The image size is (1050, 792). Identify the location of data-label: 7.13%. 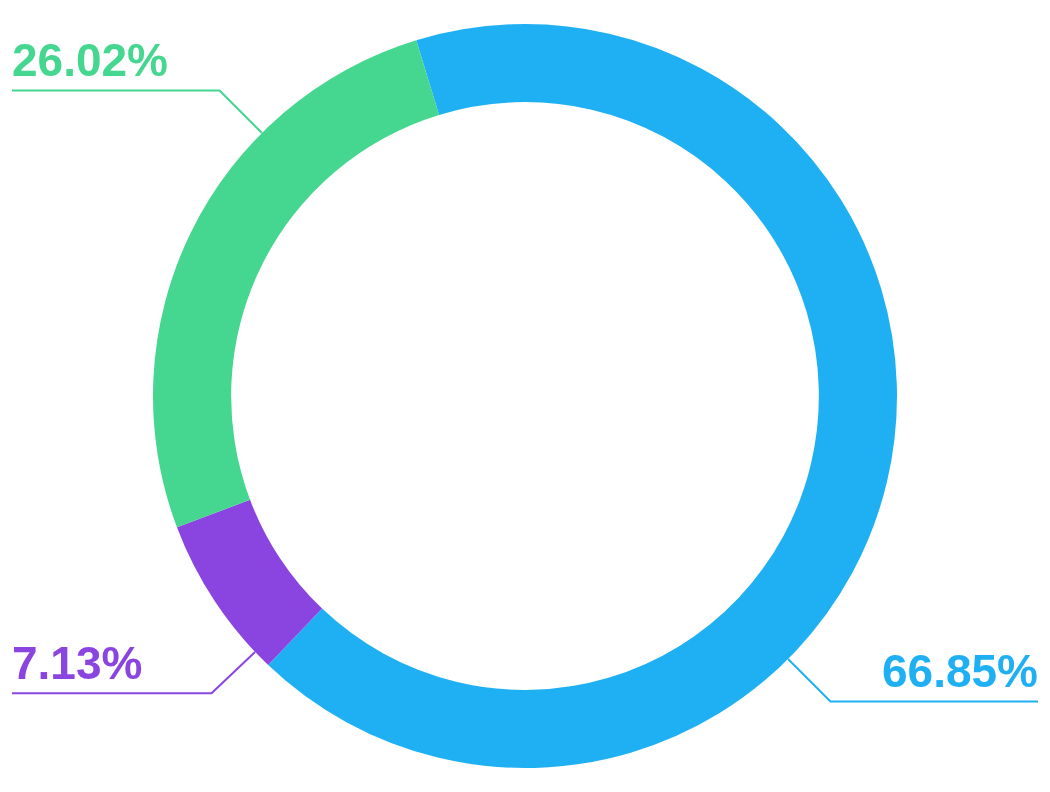
(77, 662).